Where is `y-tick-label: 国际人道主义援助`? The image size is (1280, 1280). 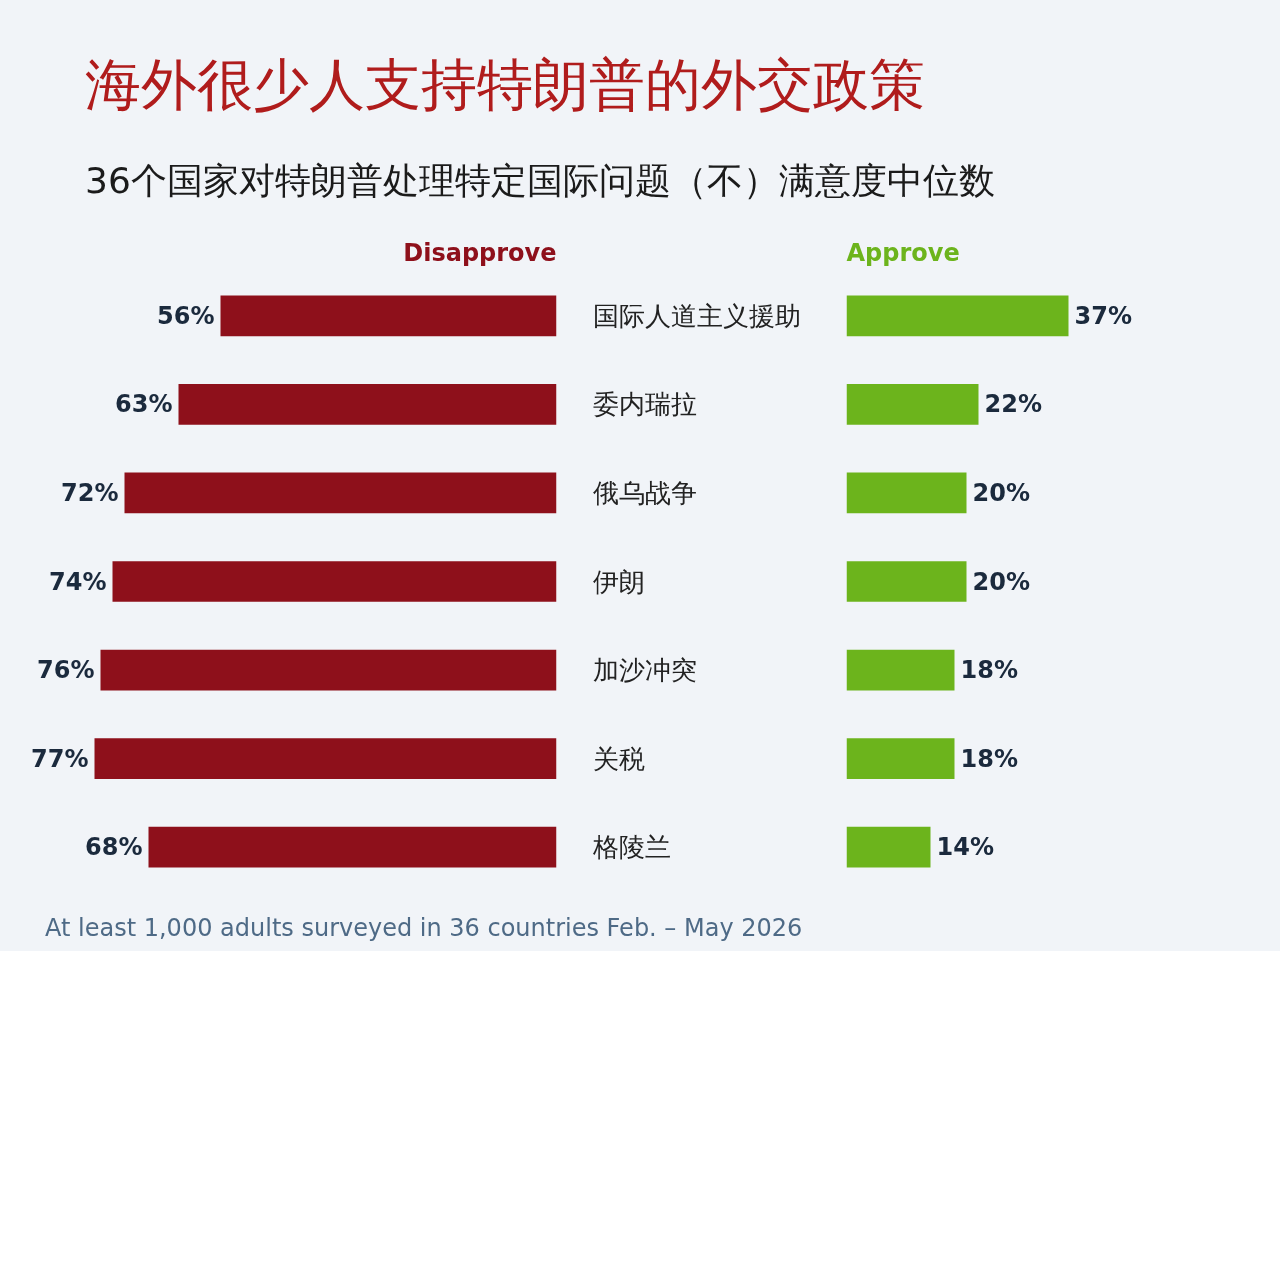
y-tick-label: 国际人道主义援助 is located at coordinates (696, 316).